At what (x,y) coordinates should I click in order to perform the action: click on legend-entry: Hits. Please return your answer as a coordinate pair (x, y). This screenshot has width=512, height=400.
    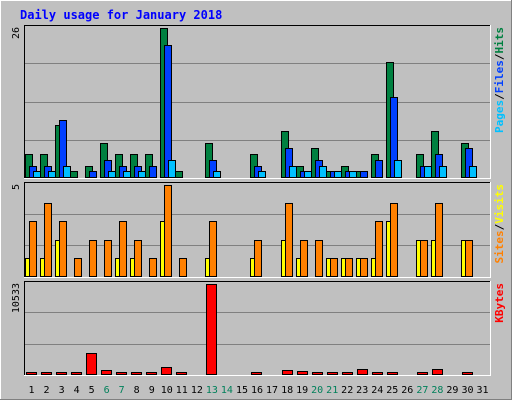
    Looking at the image, I should click on (499, 40).